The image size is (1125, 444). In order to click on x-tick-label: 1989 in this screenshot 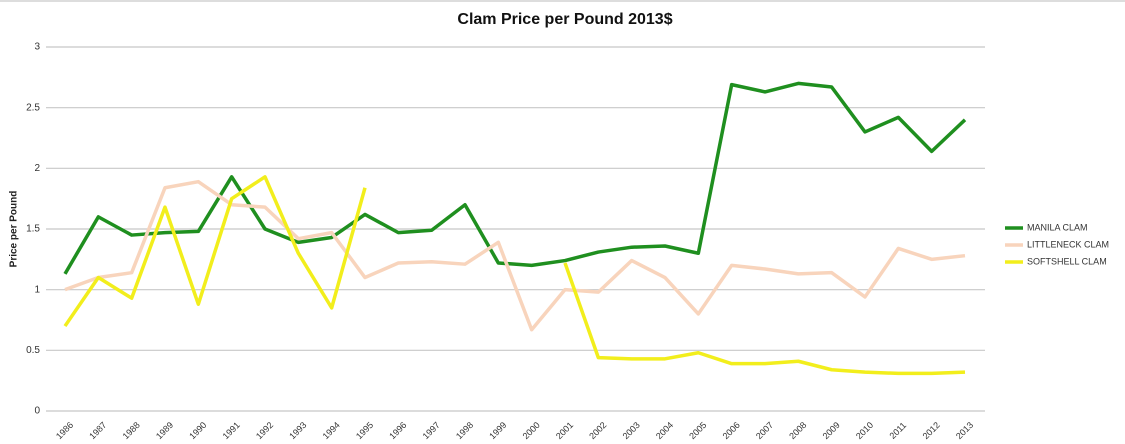, I will do `click(164, 430)`.